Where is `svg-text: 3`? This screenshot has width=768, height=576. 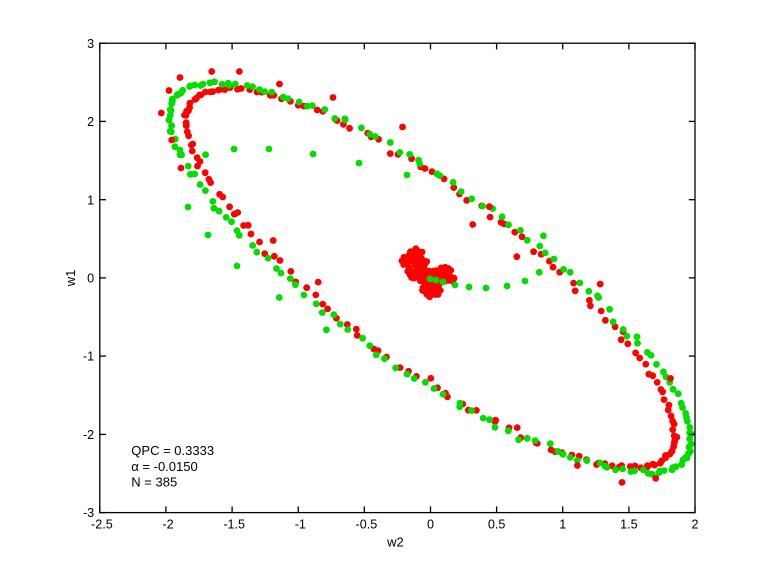 svg-text: 3 is located at coordinates (90, 44).